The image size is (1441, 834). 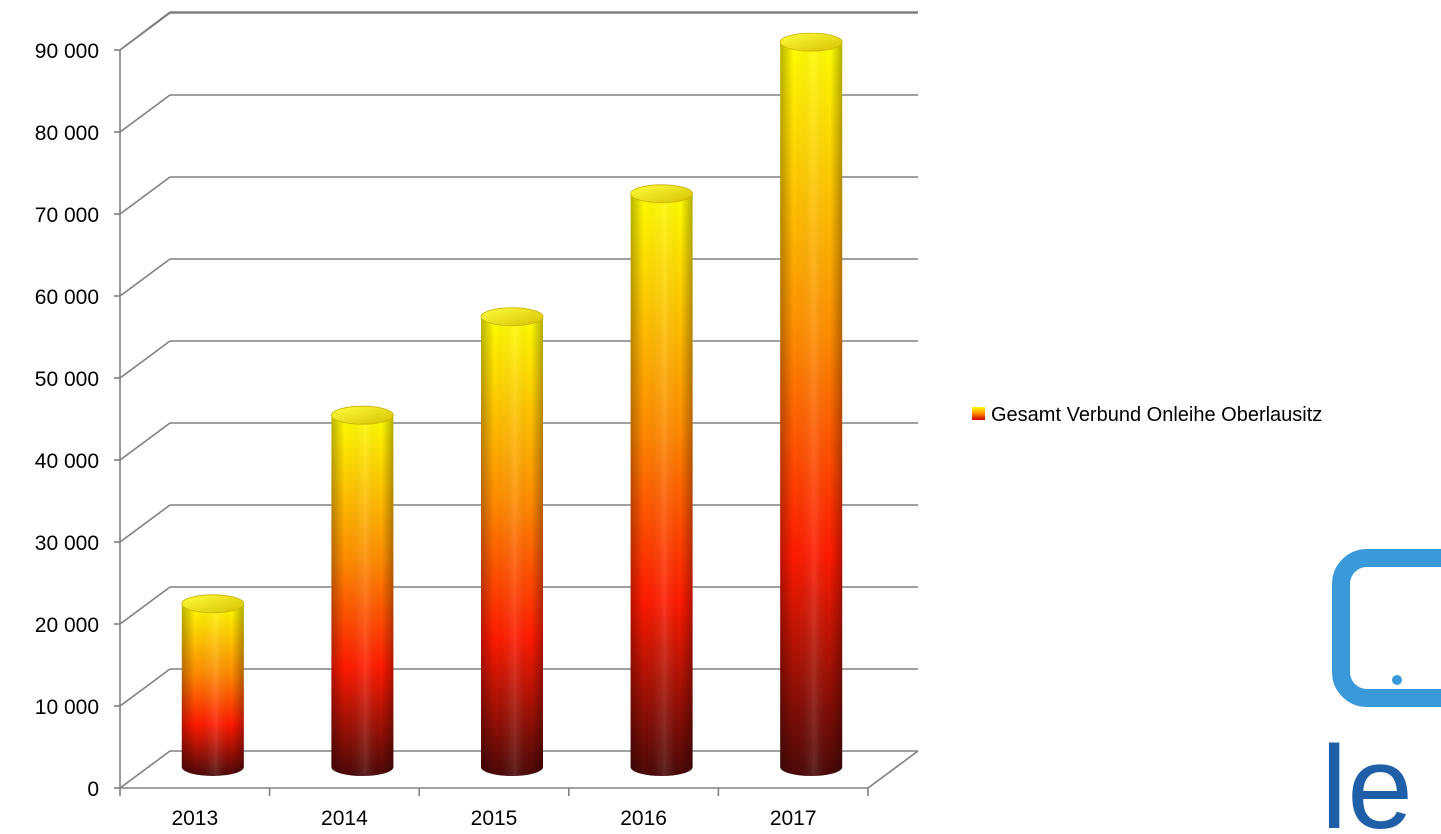 I want to click on y-tick-label: 70 000, so click(x=67, y=215).